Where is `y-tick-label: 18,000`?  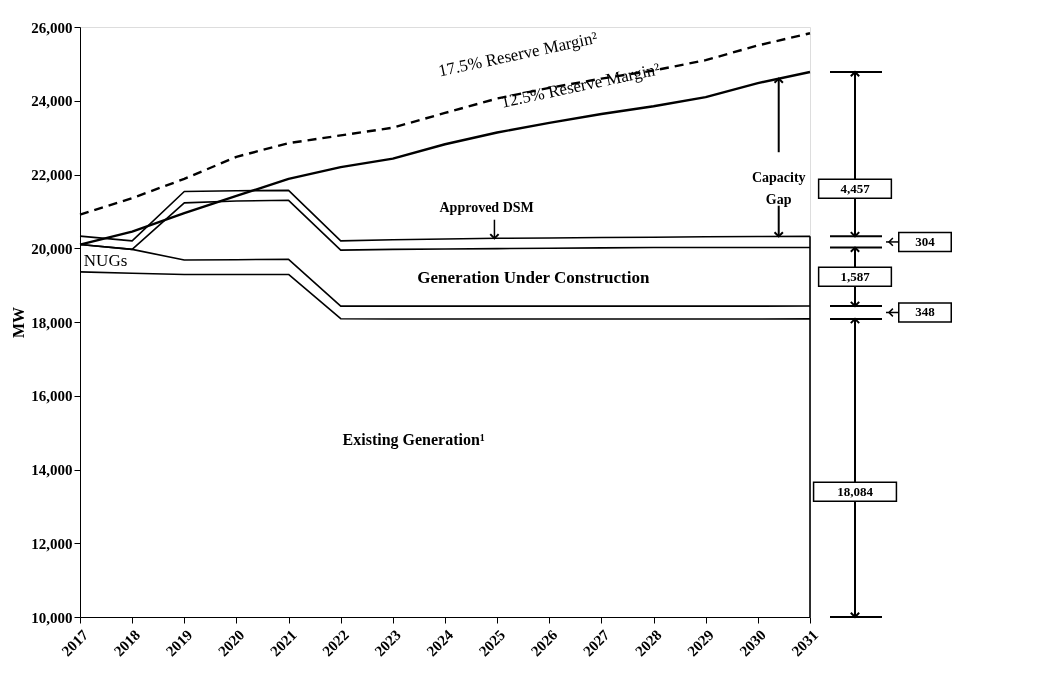 y-tick-label: 18,000 is located at coordinates (52, 322).